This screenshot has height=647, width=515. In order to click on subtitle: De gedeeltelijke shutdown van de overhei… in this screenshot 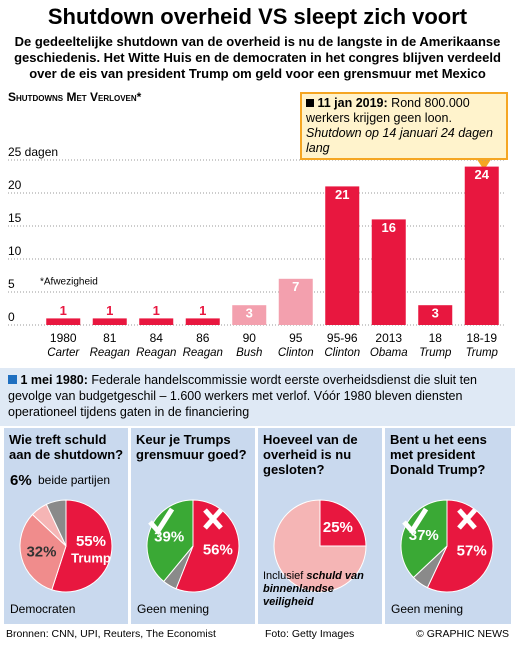, I will do `click(257, 57)`.